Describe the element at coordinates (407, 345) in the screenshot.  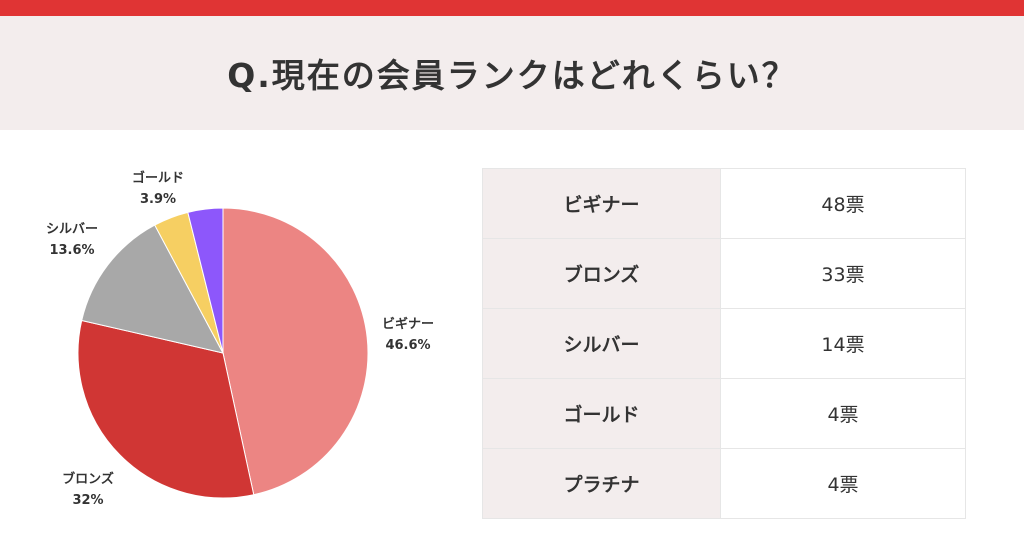
I see `slice-percent-label: 46.6%` at that location.